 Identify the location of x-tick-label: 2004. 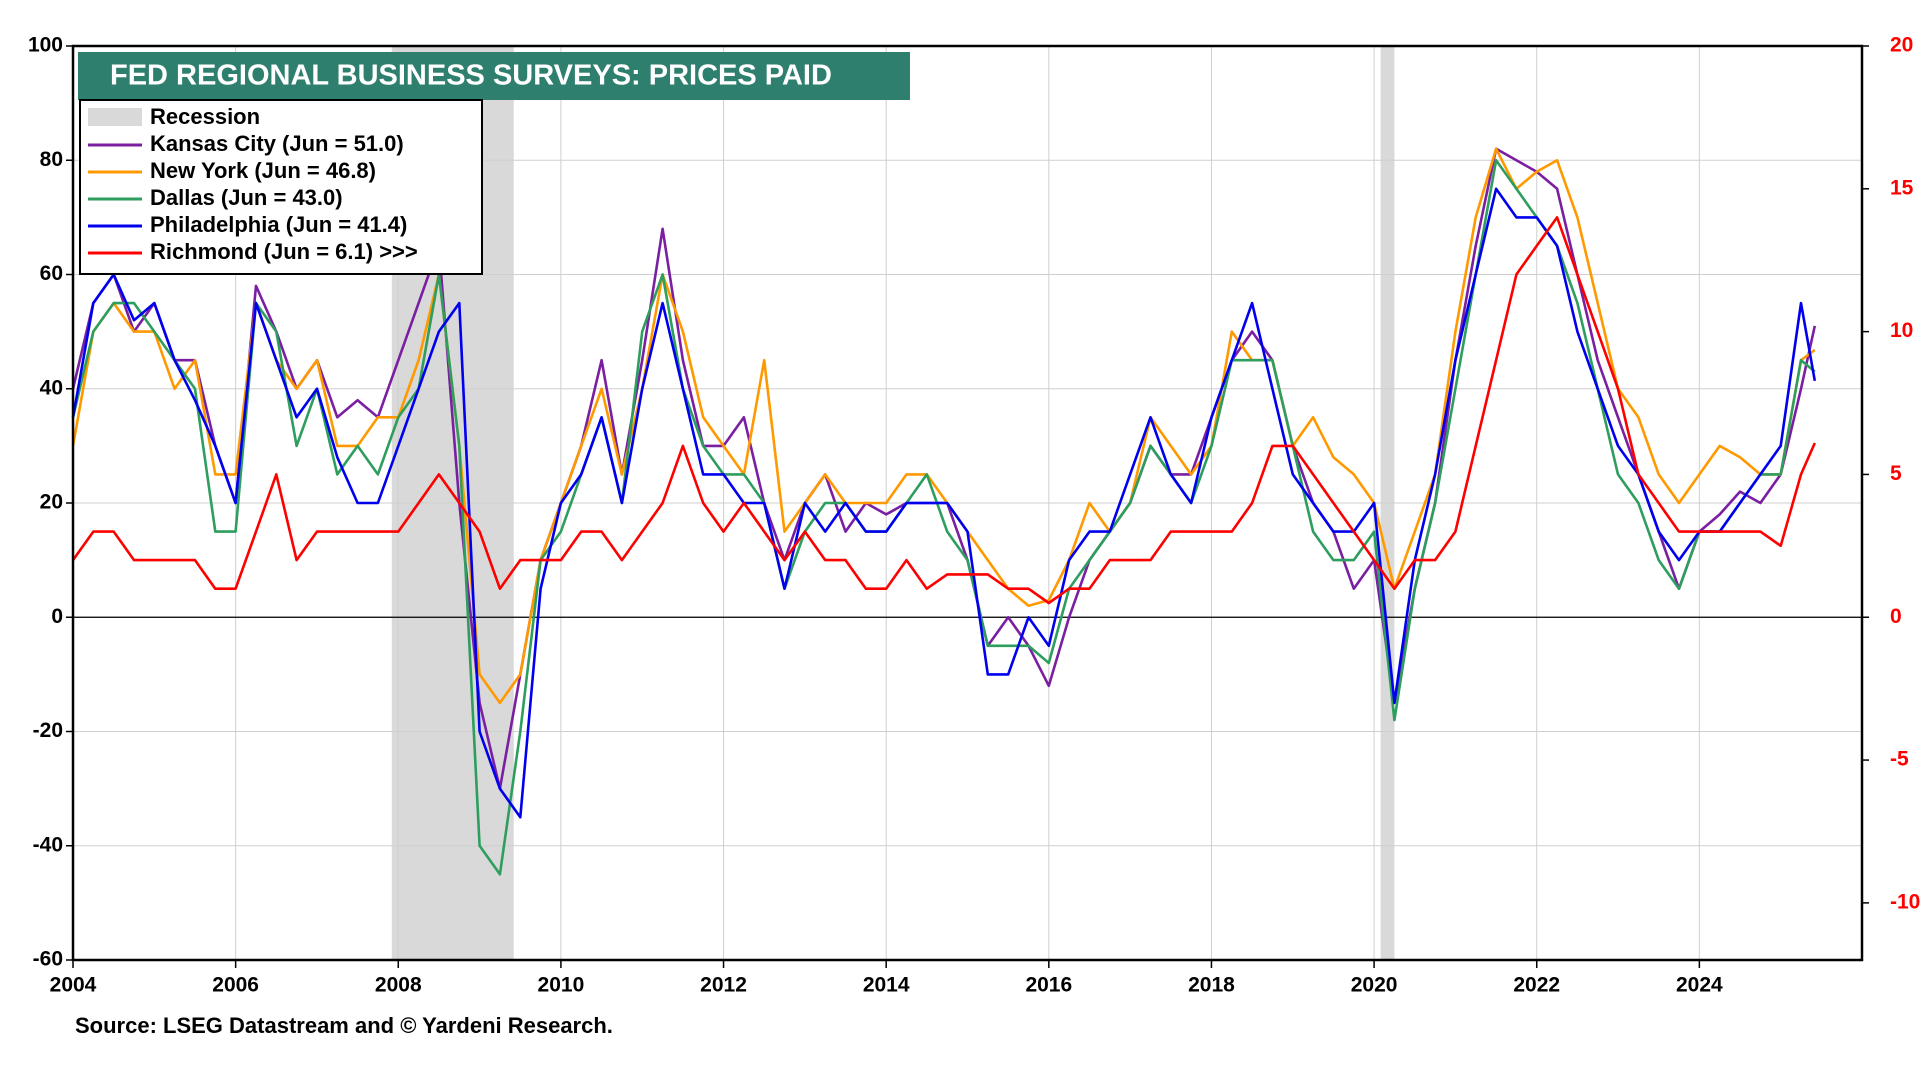
(73, 985).